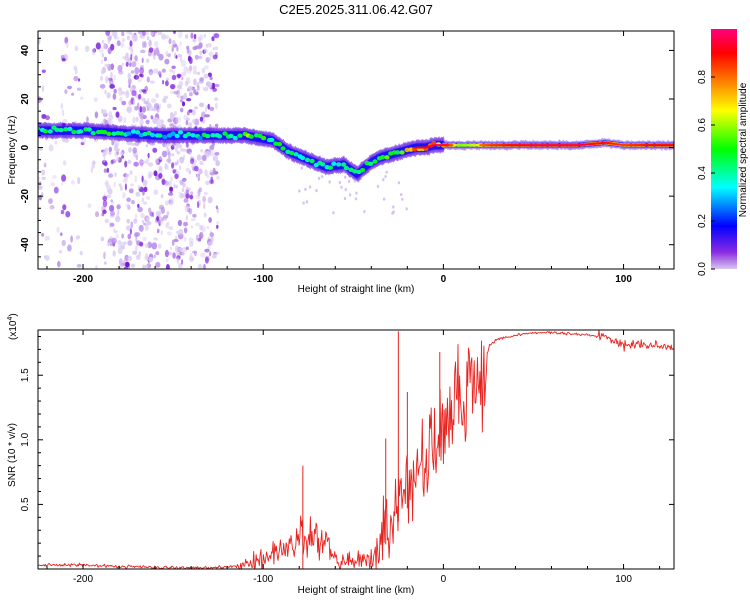 The width and height of the screenshot is (750, 600). What do you see at coordinates (702, 125) in the screenshot?
I see `colorbar-tick-label: 0.6` at bounding box center [702, 125].